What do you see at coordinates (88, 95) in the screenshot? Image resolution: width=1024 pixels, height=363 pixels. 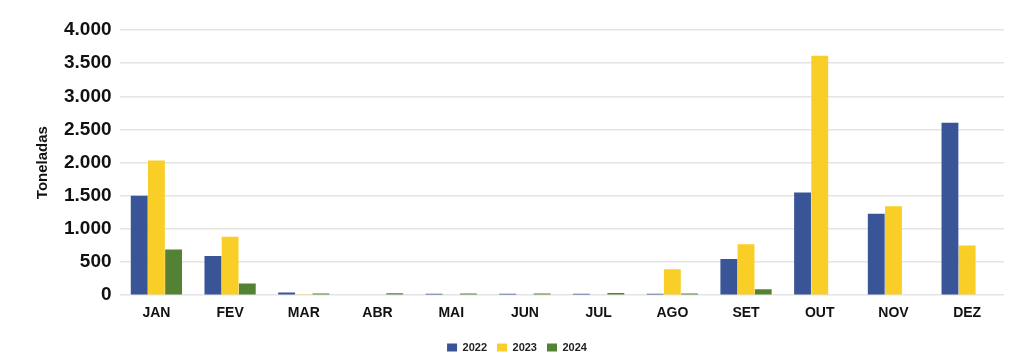 I see `y-tick-label: 3.000` at bounding box center [88, 95].